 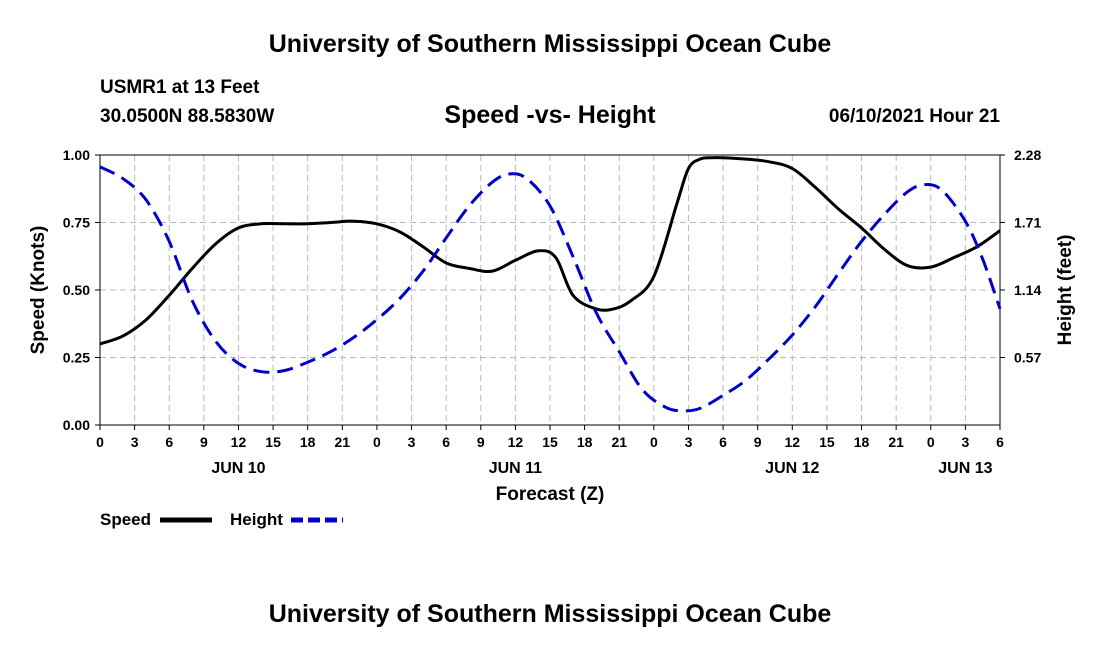 What do you see at coordinates (38, 290) in the screenshot?
I see `y-axis-left-label: Speed (Knots)` at bounding box center [38, 290].